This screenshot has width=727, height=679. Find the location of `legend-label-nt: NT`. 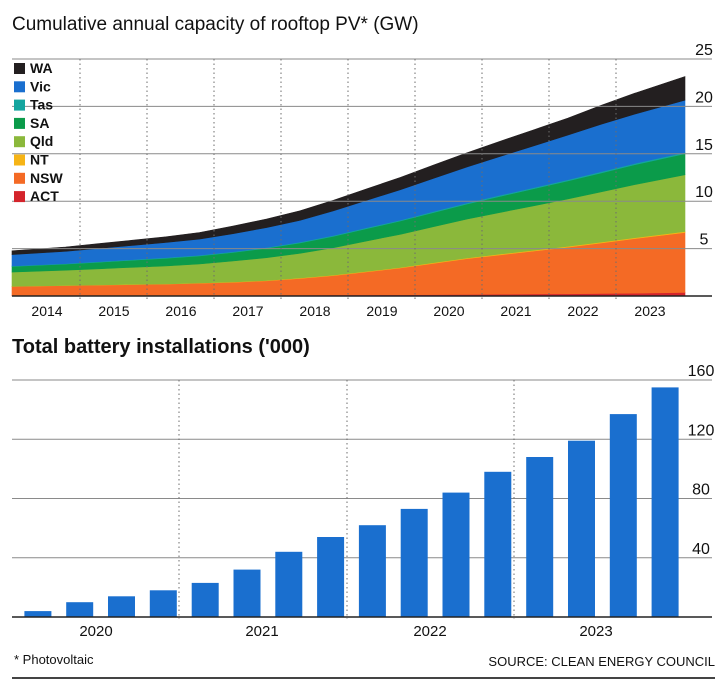

legend-label-nt: NT is located at coordinates (39, 160).